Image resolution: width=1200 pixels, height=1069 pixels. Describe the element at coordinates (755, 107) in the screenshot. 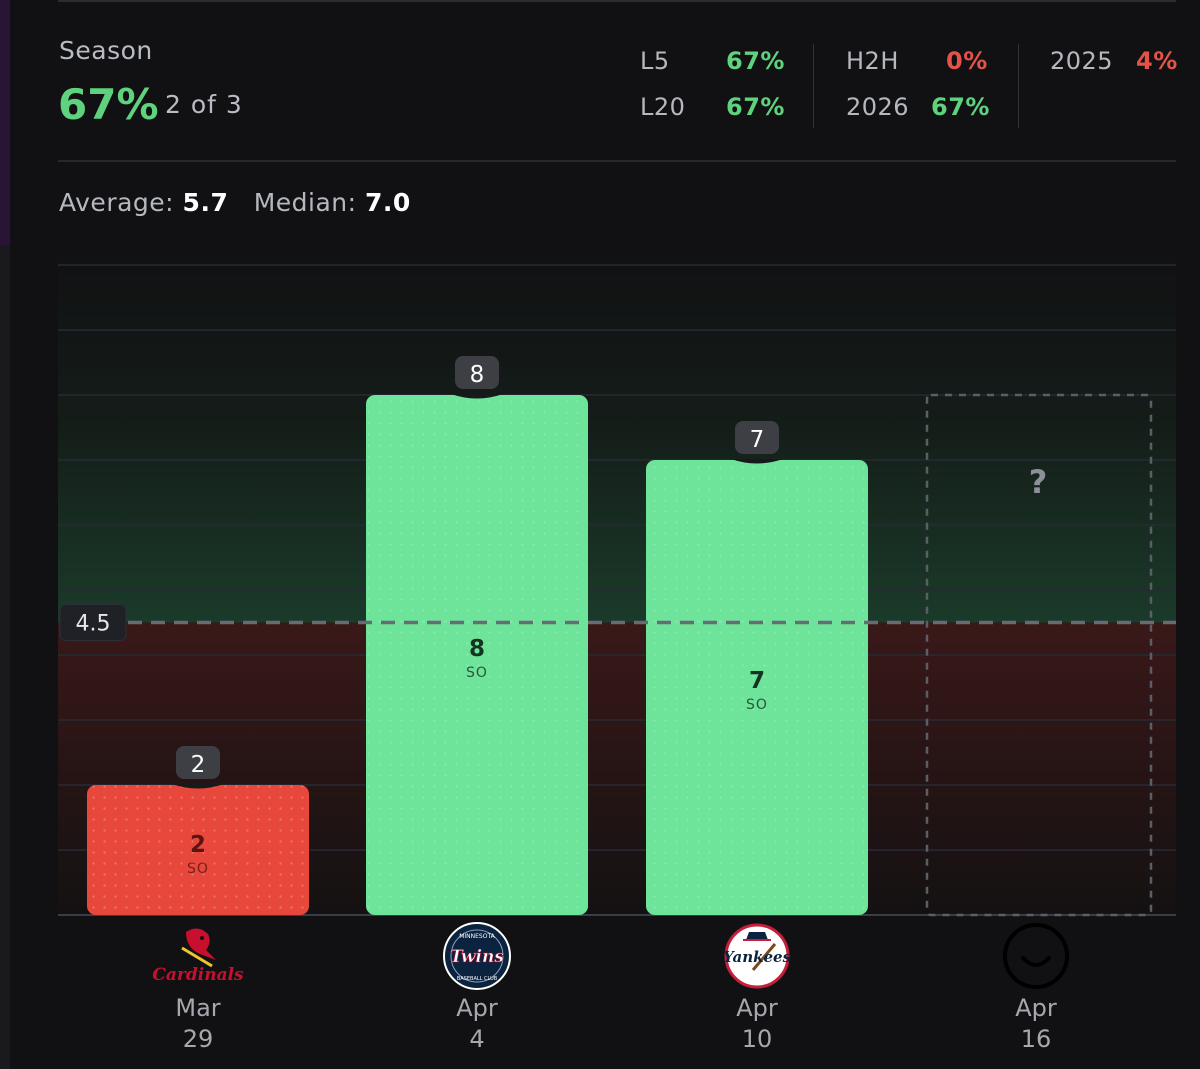

I see `l20-value: 67%` at that location.